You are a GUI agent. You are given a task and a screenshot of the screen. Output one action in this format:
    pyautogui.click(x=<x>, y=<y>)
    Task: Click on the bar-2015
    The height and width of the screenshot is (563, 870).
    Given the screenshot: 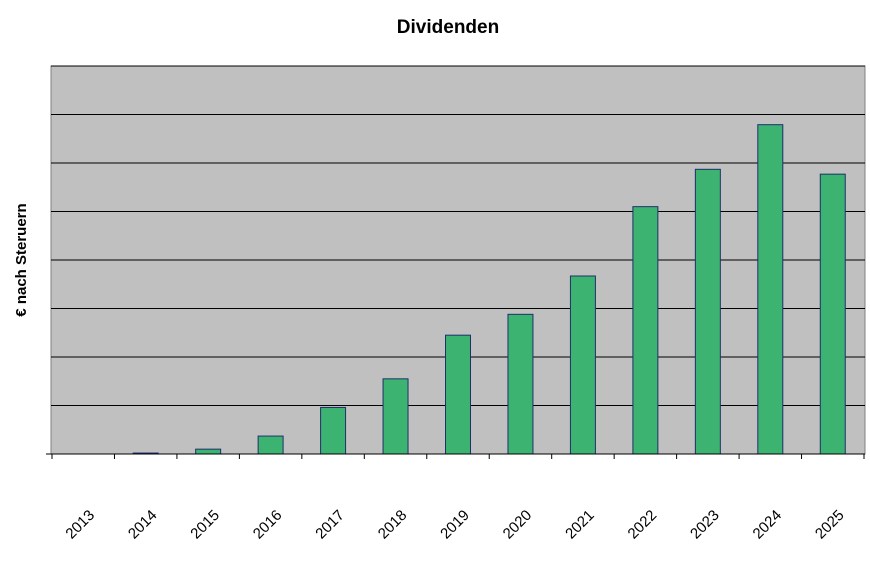 What is the action you would take?
    pyautogui.click(x=208, y=451)
    